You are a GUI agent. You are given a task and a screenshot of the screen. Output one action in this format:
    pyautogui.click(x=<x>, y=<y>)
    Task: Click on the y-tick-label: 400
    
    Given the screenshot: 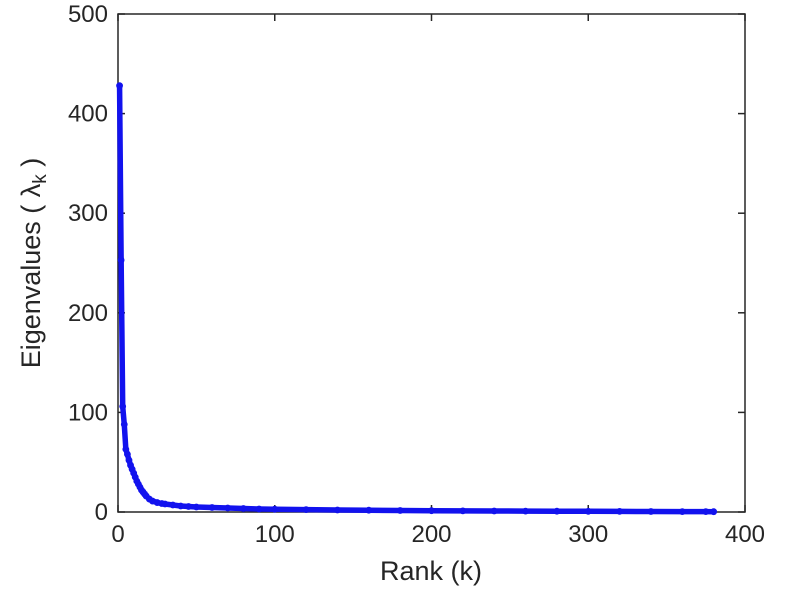 What is the action you would take?
    pyautogui.click(x=88, y=114)
    